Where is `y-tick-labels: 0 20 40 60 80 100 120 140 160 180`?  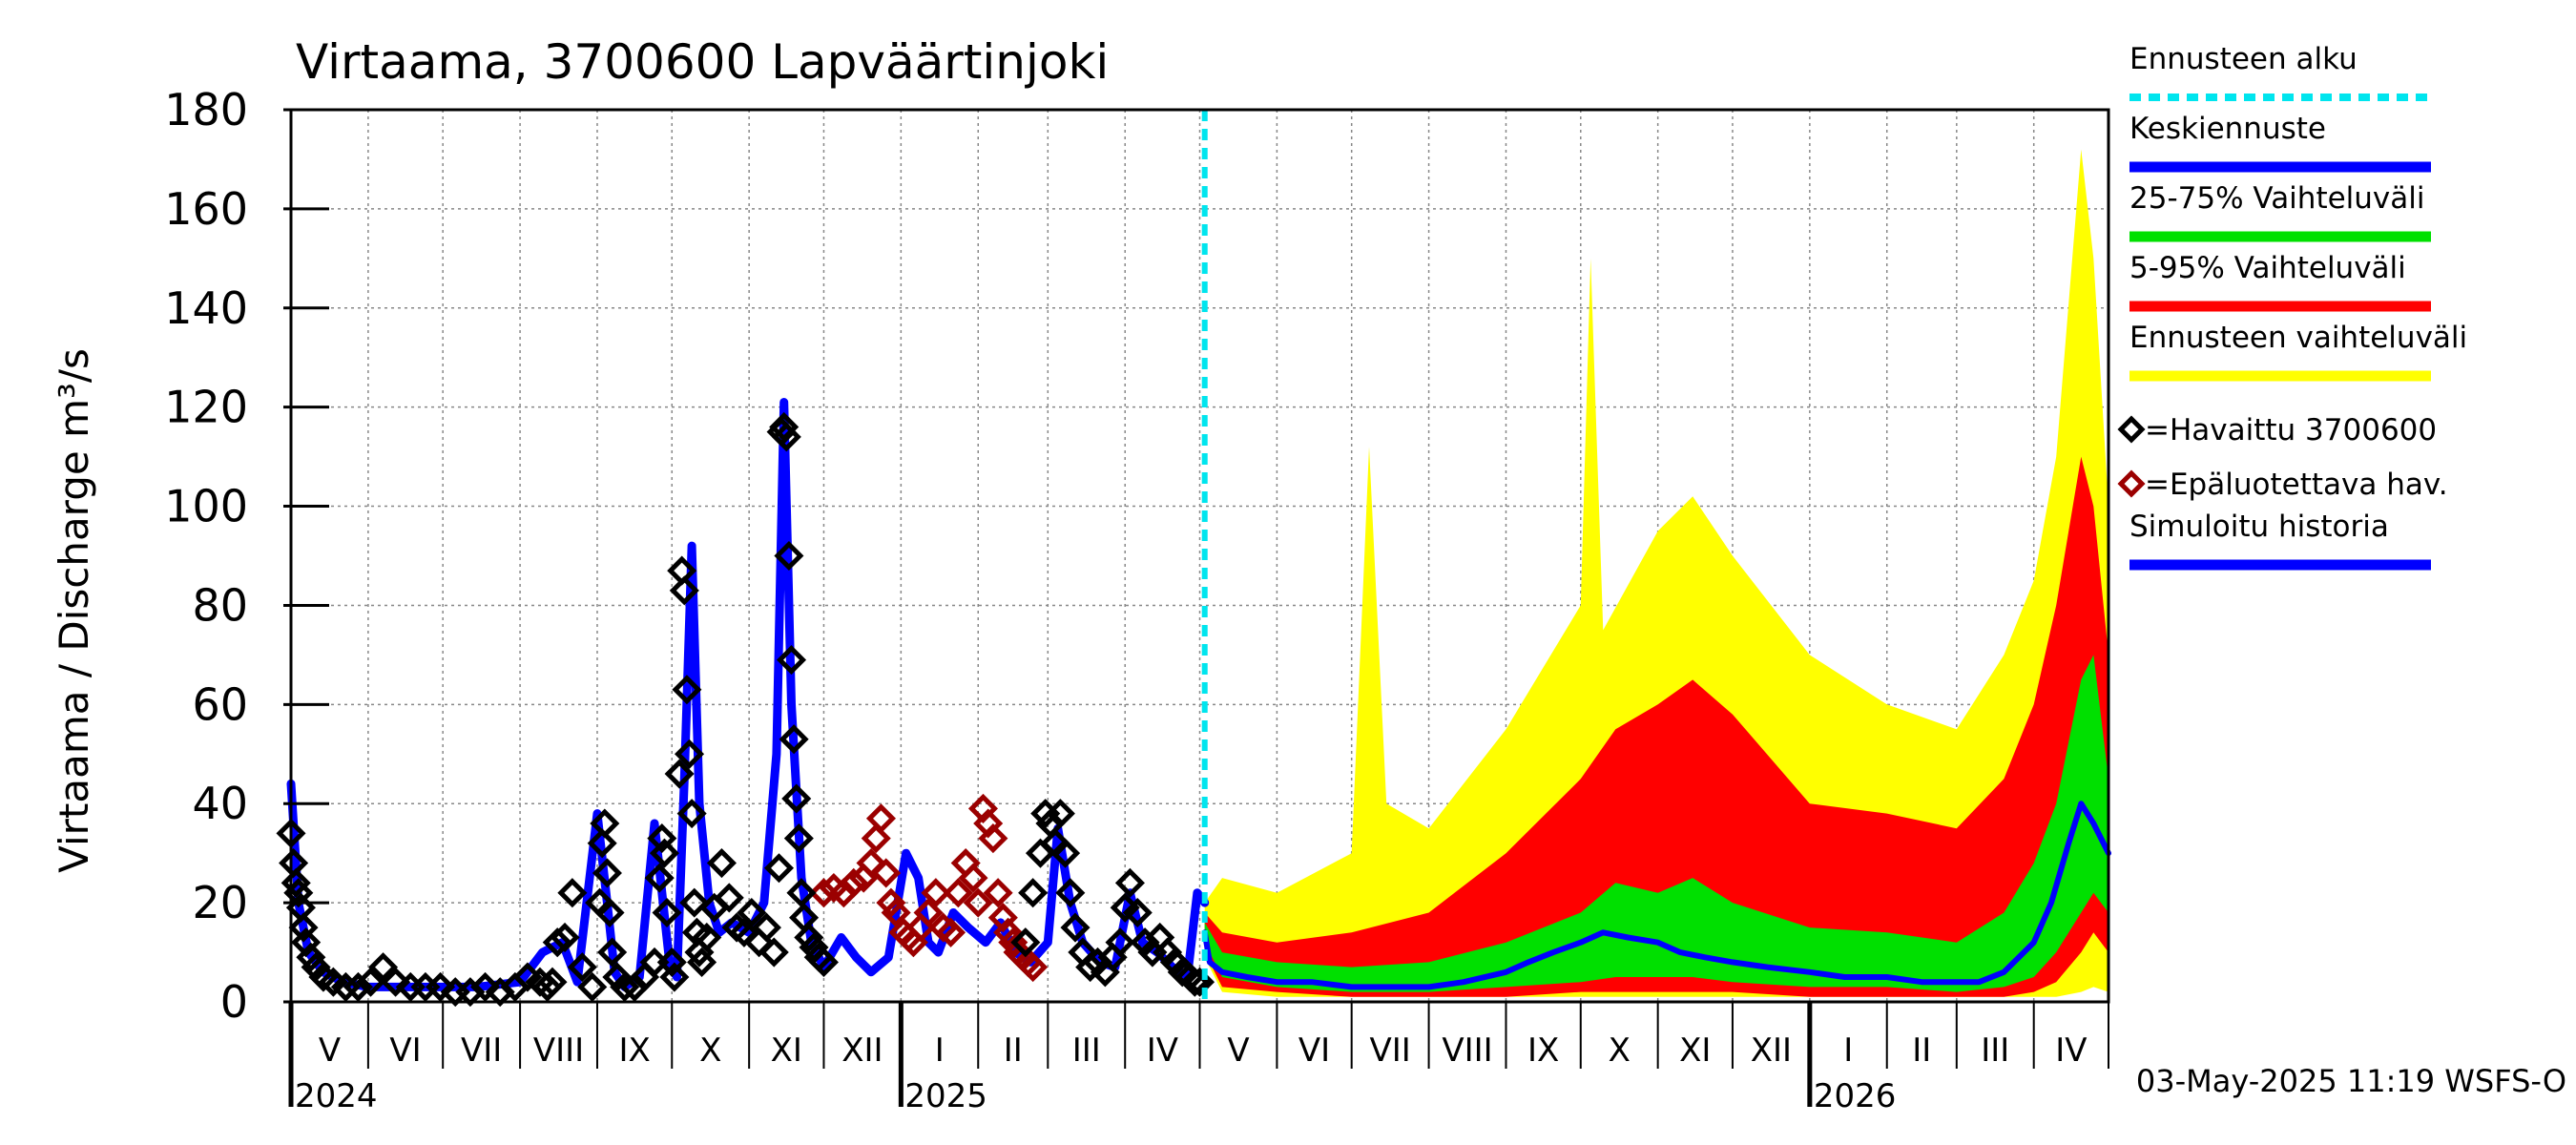 y-tick-labels: 0 20 40 60 80 100 120 140 160 180 is located at coordinates (206, 556).